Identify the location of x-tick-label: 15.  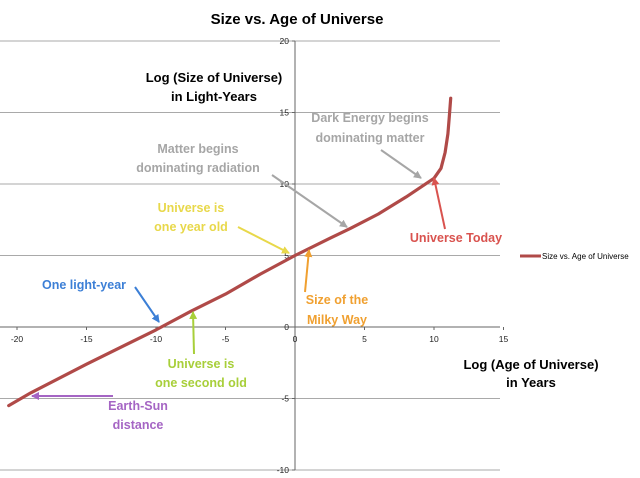
(504, 339).